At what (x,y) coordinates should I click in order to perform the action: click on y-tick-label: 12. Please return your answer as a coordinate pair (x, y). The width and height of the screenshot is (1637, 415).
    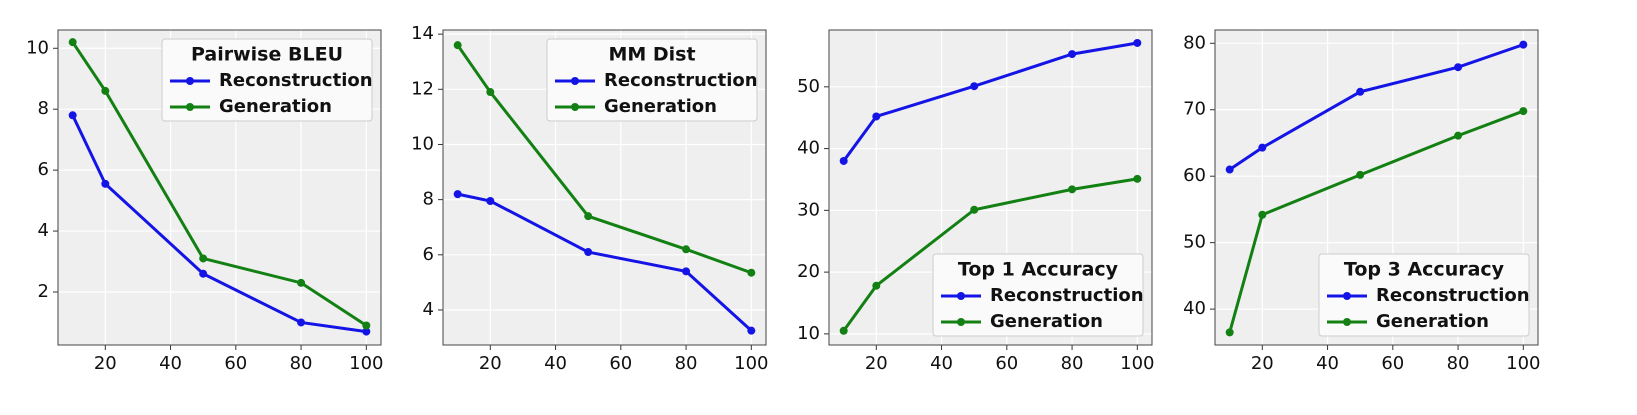
    Looking at the image, I should click on (422, 88).